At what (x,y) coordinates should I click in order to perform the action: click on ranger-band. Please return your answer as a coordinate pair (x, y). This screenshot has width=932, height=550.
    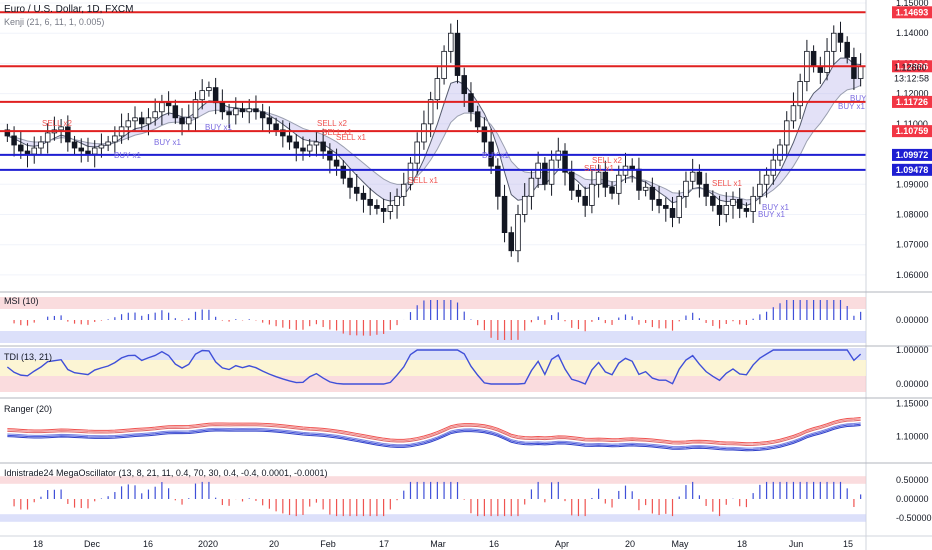
    Looking at the image, I should click on (434, 432).